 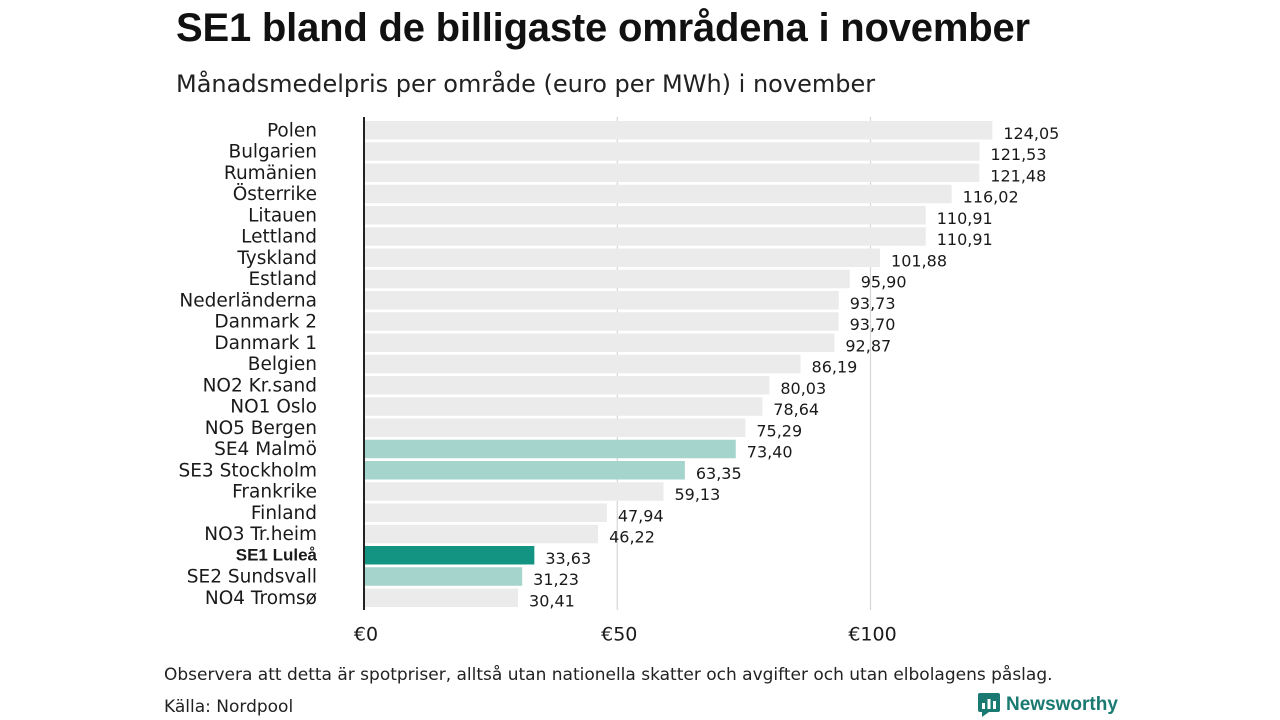 What do you see at coordinates (248, 300) in the screenshot?
I see `category-label: Nederländerna` at bounding box center [248, 300].